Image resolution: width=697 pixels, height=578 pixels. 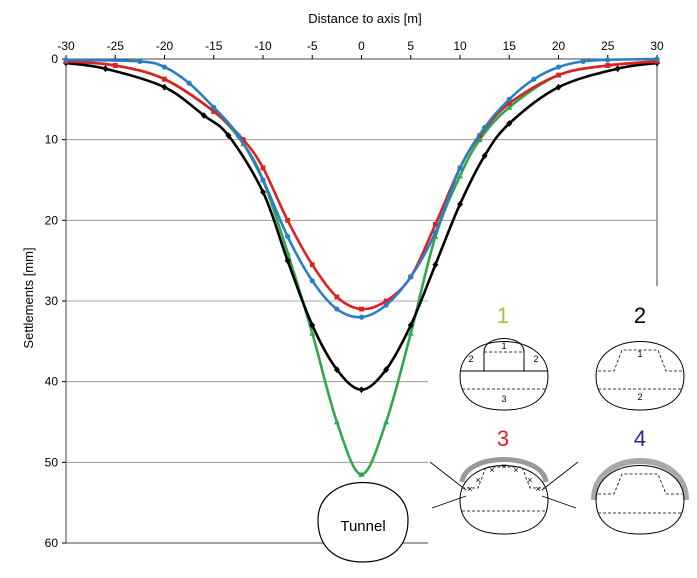 I want to click on inset-3-mark-2: ×, so click(x=503, y=466).